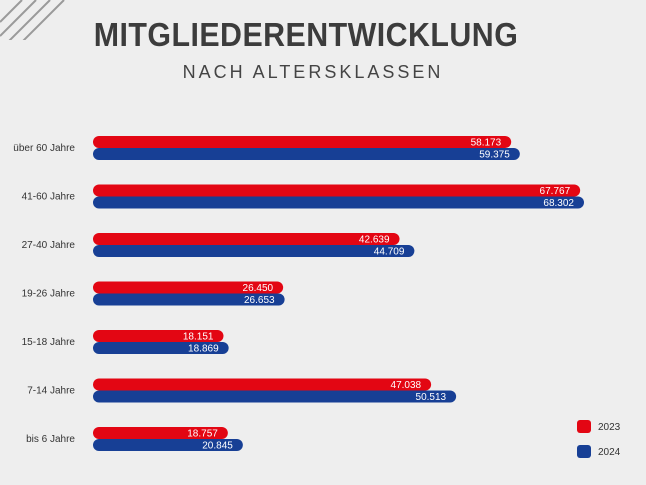 This screenshot has height=485, width=646. What do you see at coordinates (49, 245) in the screenshot?
I see `category-label: 27-40 Jahre` at bounding box center [49, 245].